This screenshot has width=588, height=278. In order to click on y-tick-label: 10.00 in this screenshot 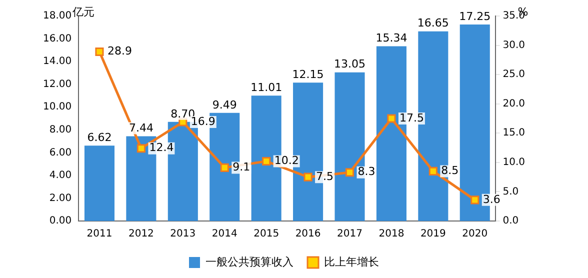, I will do `click(57, 107)`.